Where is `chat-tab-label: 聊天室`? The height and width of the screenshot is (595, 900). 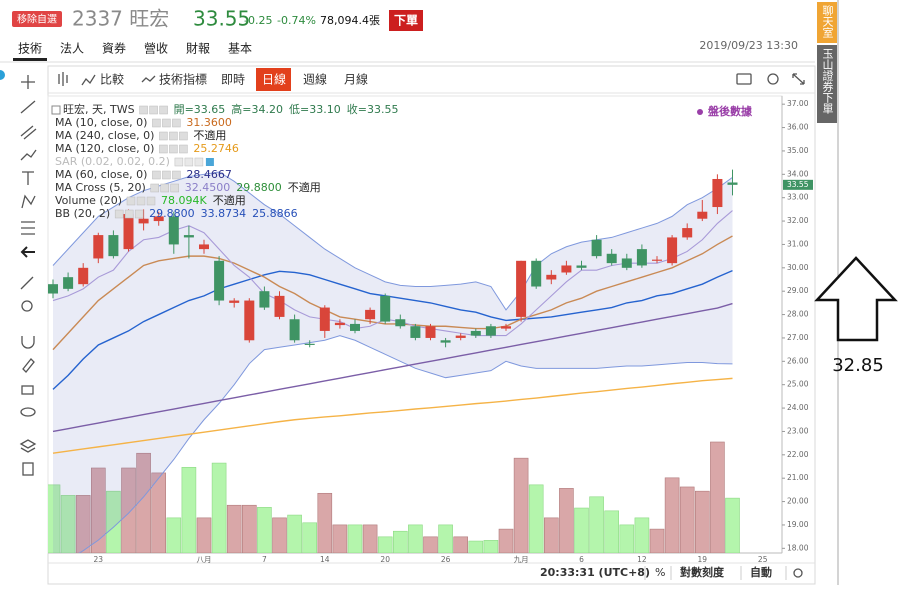 chat-tab-label: 聊天室 is located at coordinates (827, 21).